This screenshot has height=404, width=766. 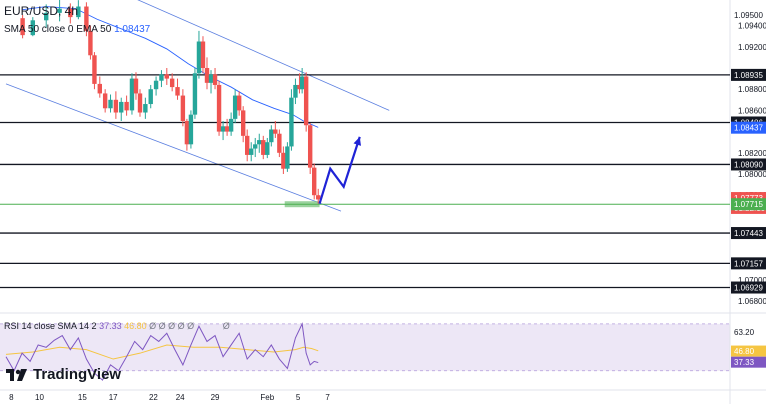 What do you see at coordinates (173, 147) in the screenshot?
I see `channel-lower-line` at bounding box center [173, 147].